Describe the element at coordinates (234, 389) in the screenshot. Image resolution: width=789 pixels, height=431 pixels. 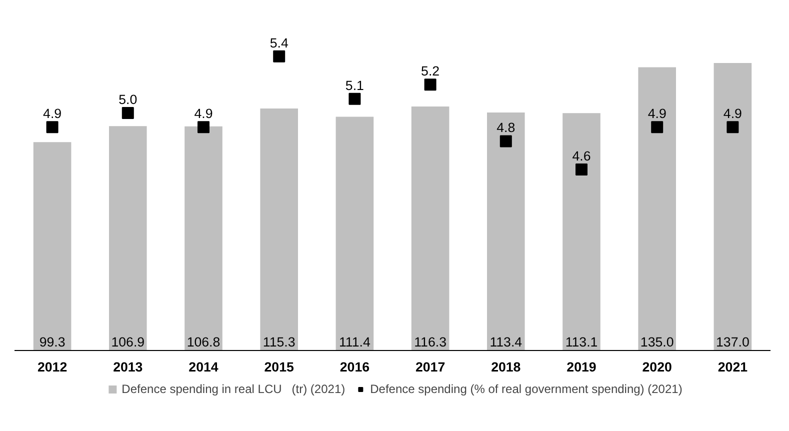
I see `legend-label: Defence spending in real LCU (tr) (2021)` at that location.